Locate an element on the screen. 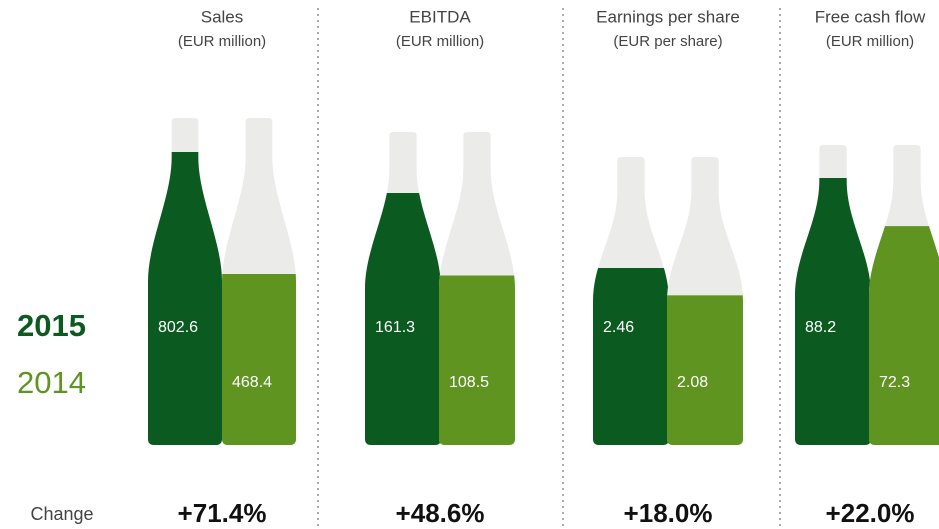 The width and height of the screenshot is (939, 529). change-value: +18.0% is located at coordinates (668, 513).